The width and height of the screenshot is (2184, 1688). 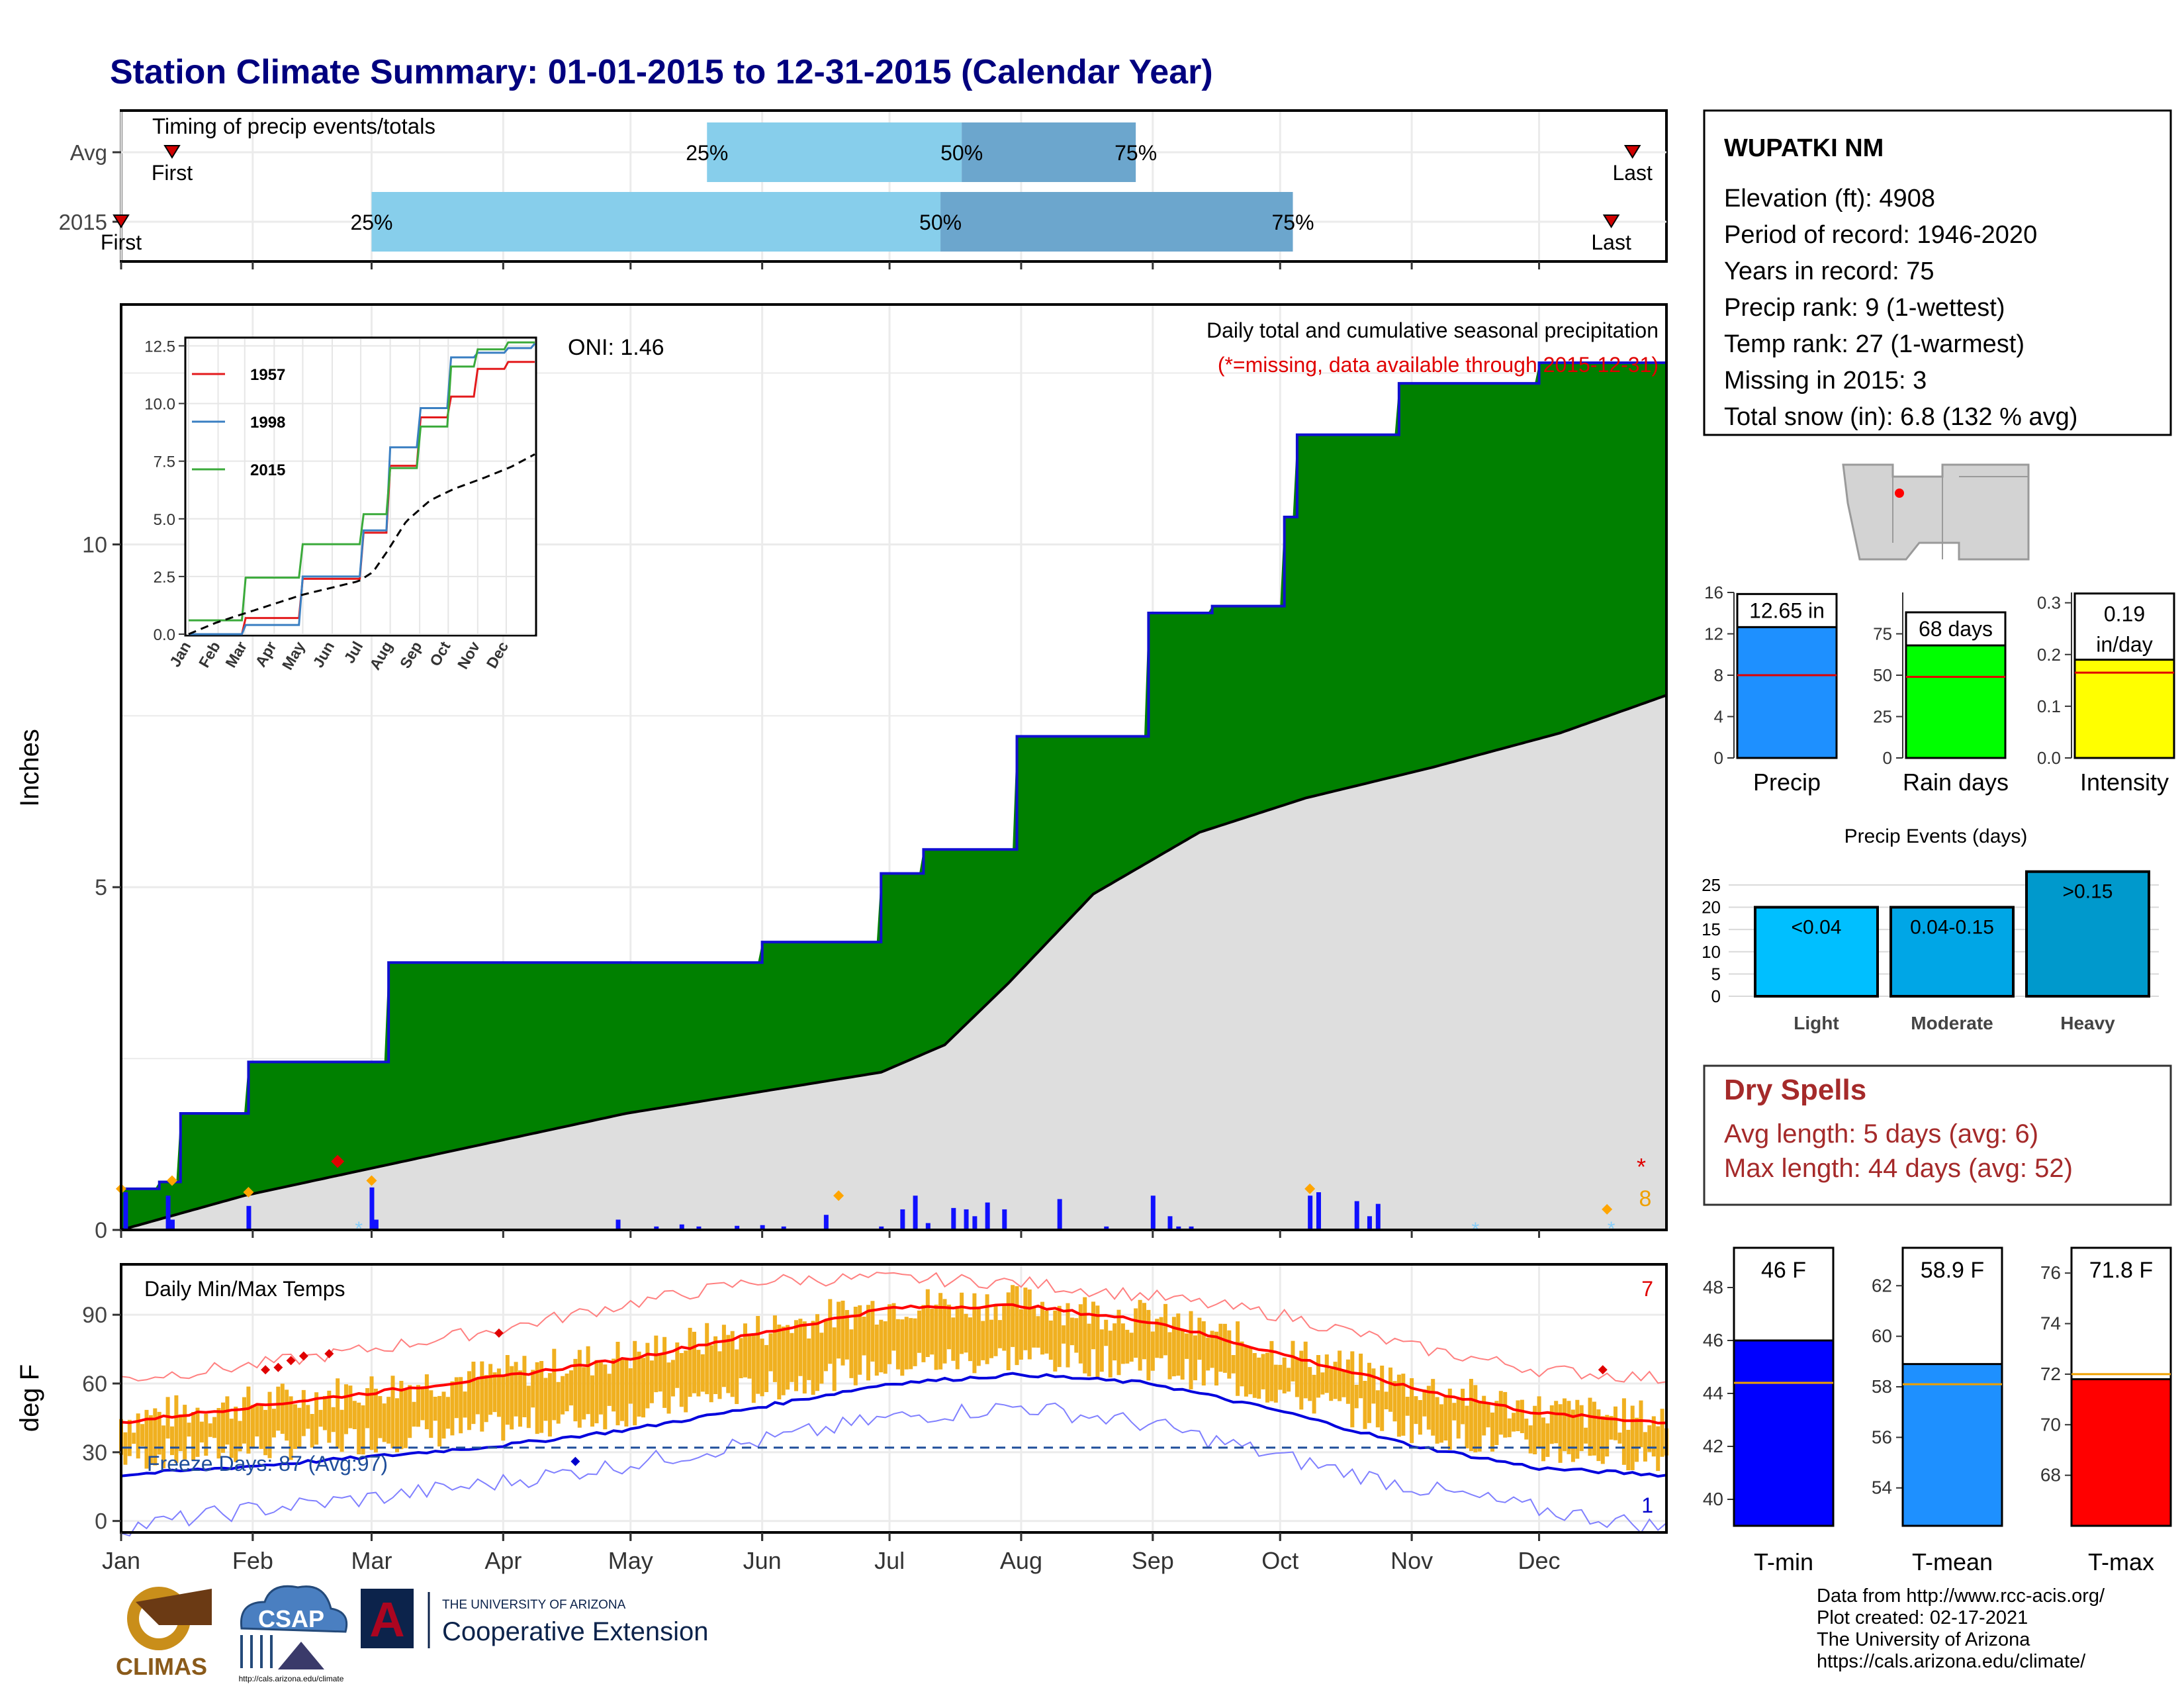 What do you see at coordinates (893, 1364) in the screenshot?
I see `average-max-line` at bounding box center [893, 1364].